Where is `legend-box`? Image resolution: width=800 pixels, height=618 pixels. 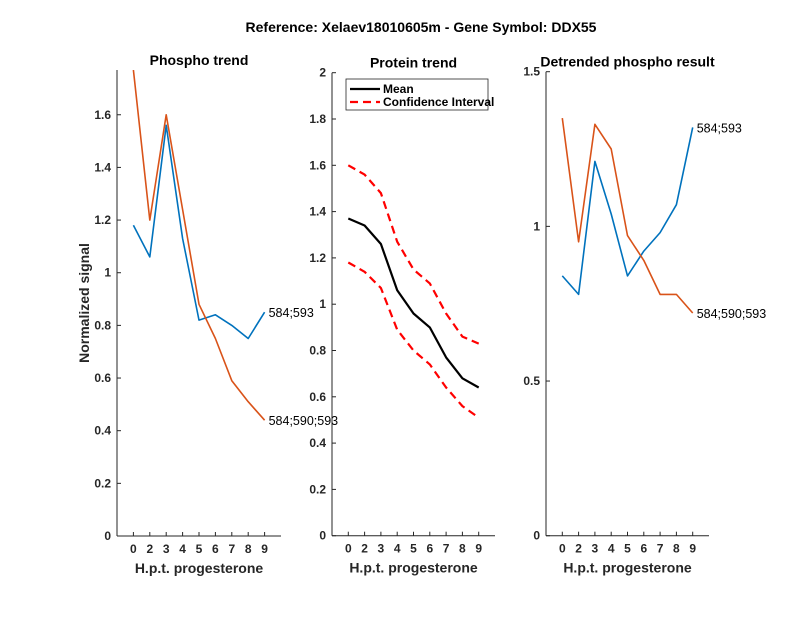
legend-box is located at coordinates (417, 94).